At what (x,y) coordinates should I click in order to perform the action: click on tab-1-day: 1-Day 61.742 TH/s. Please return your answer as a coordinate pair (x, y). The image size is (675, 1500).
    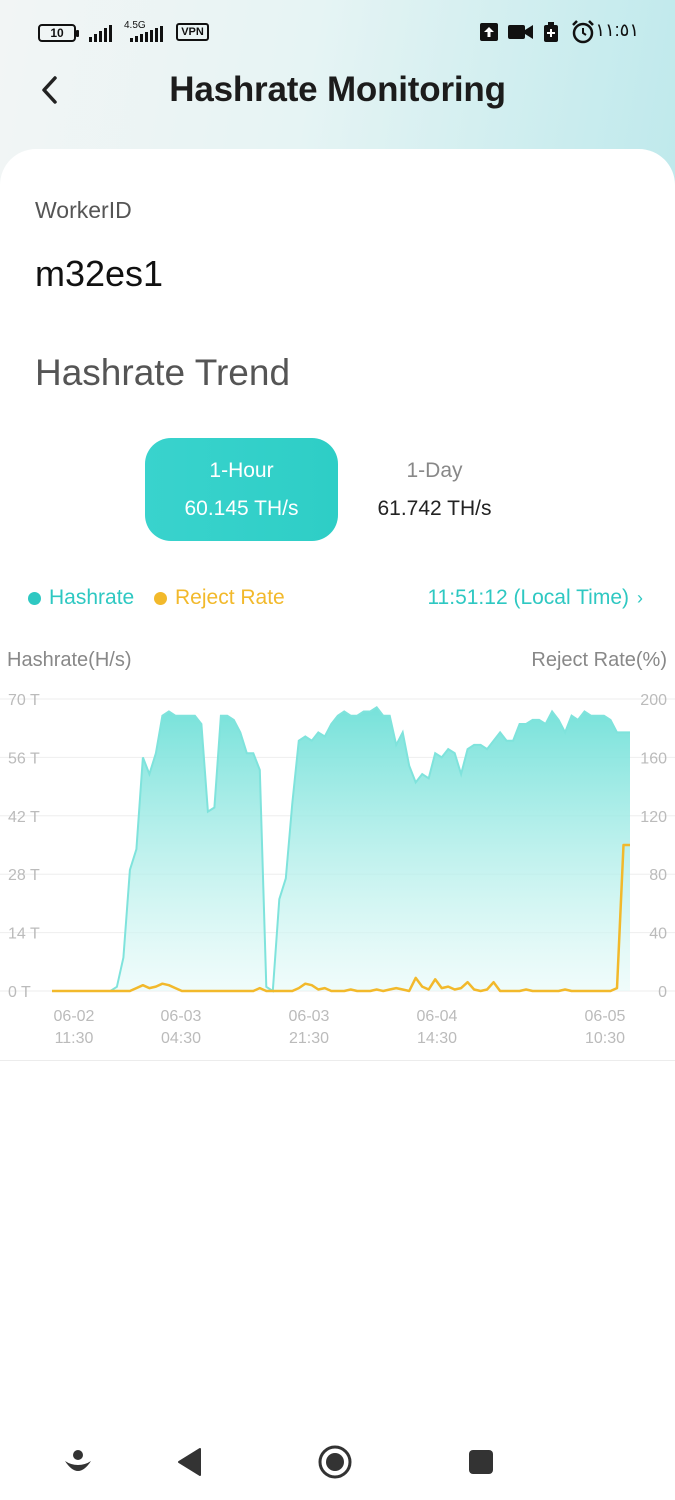
    Looking at the image, I should click on (434, 489).